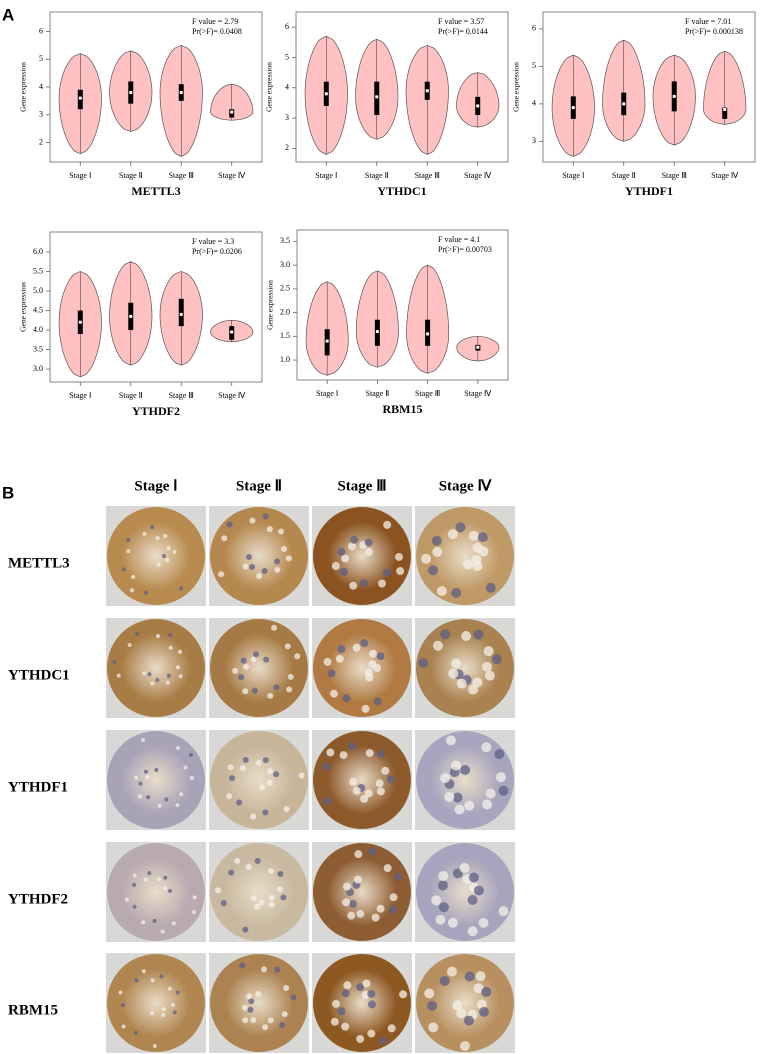  I want to click on y-tick-label: 4.0, so click(38, 329).